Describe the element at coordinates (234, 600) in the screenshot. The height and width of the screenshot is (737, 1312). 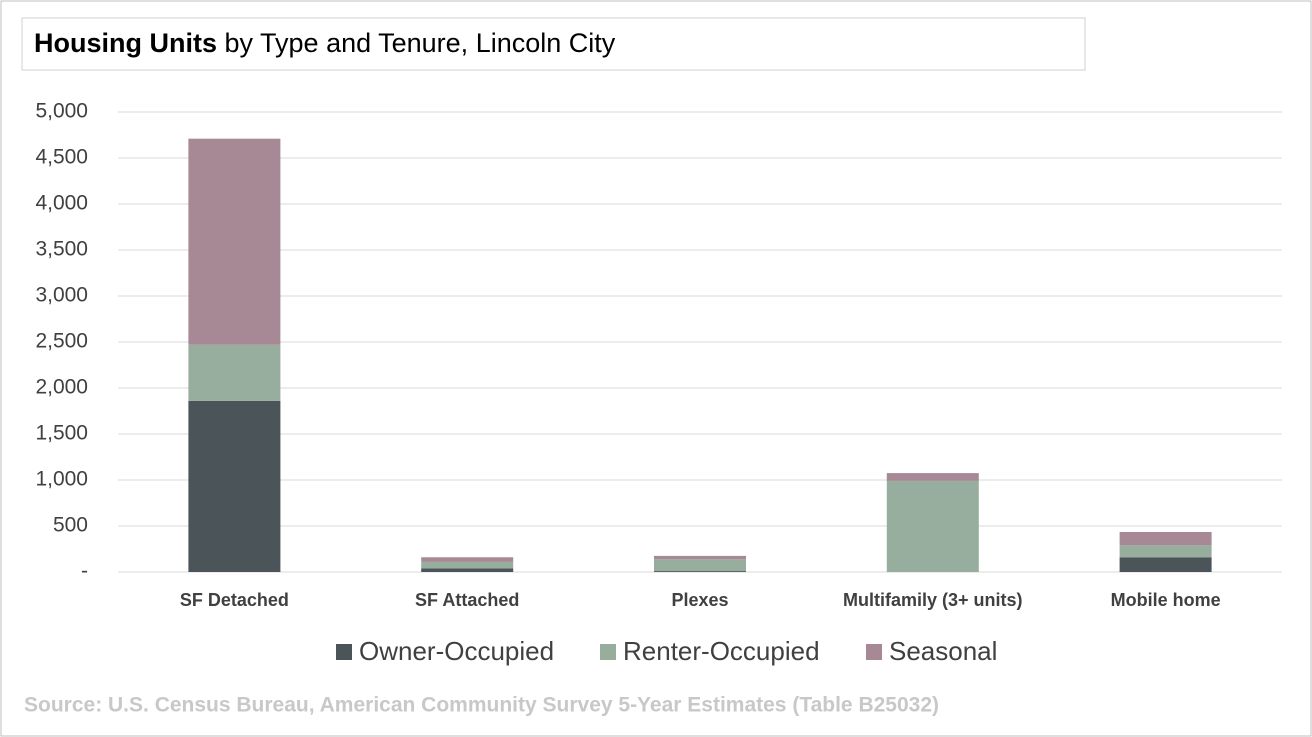
I see `x-tick-label: SF Detached` at that location.